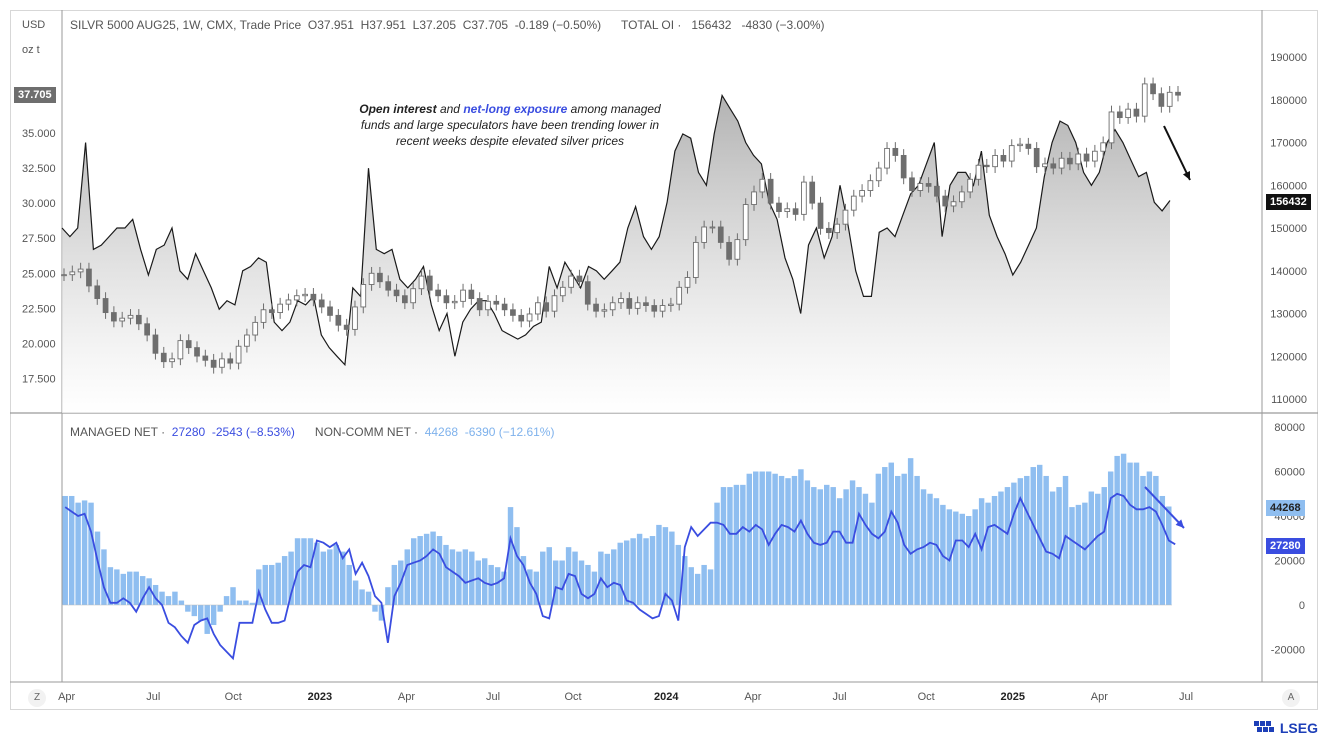 The image size is (1328, 741). What do you see at coordinates (572, 697) in the screenshot?
I see `x-tick-label: Oct` at bounding box center [572, 697].